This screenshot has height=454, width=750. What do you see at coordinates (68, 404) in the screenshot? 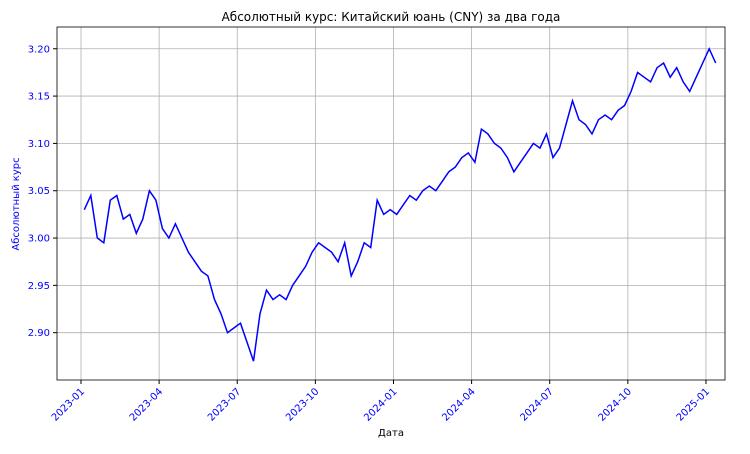
I see `x-tick-label: 2023-01` at bounding box center [68, 404].